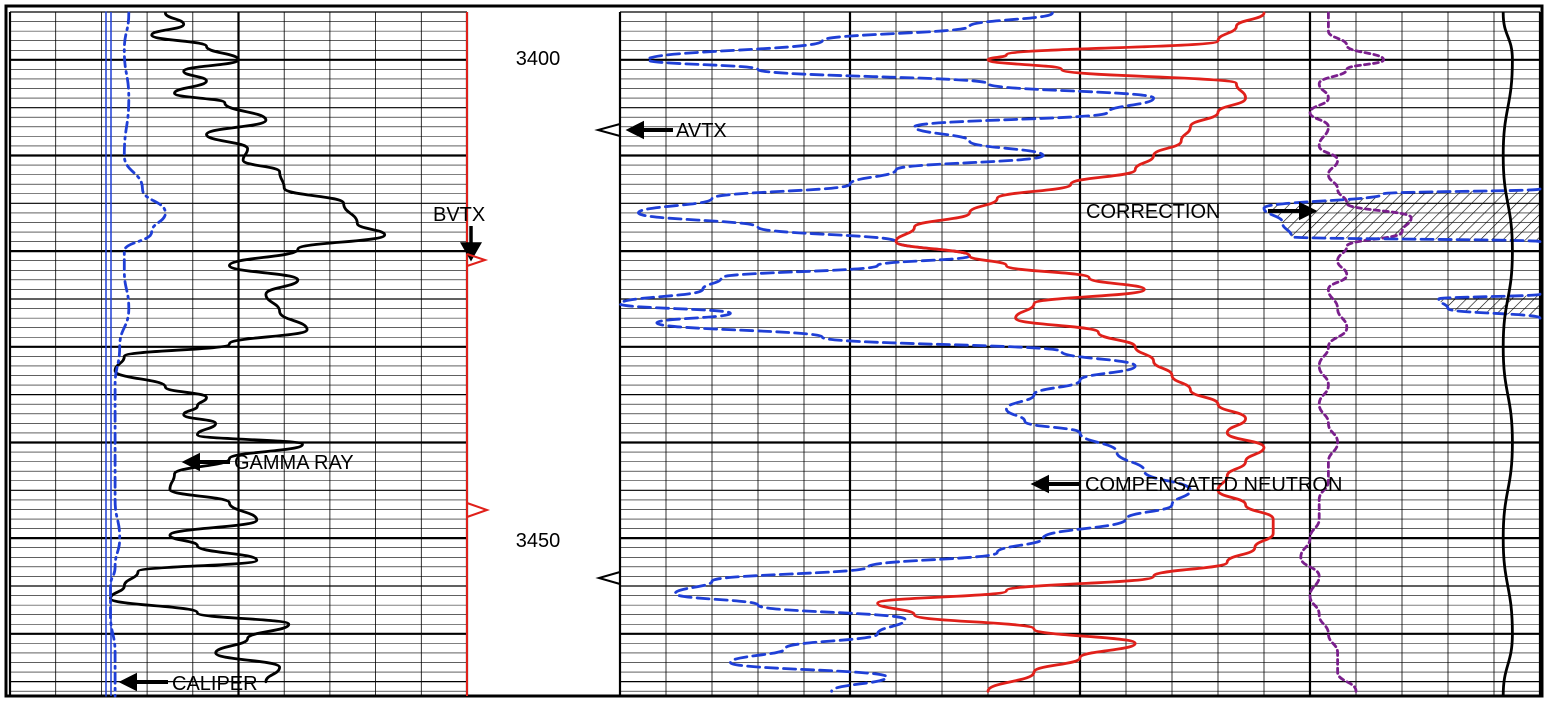 Image resolution: width=1554 pixels, height=702 pixels. What do you see at coordinates (1213, 485) in the screenshot?
I see `compensated-neutron-label: COMPENSATED NEUTRON` at bounding box center [1213, 485].